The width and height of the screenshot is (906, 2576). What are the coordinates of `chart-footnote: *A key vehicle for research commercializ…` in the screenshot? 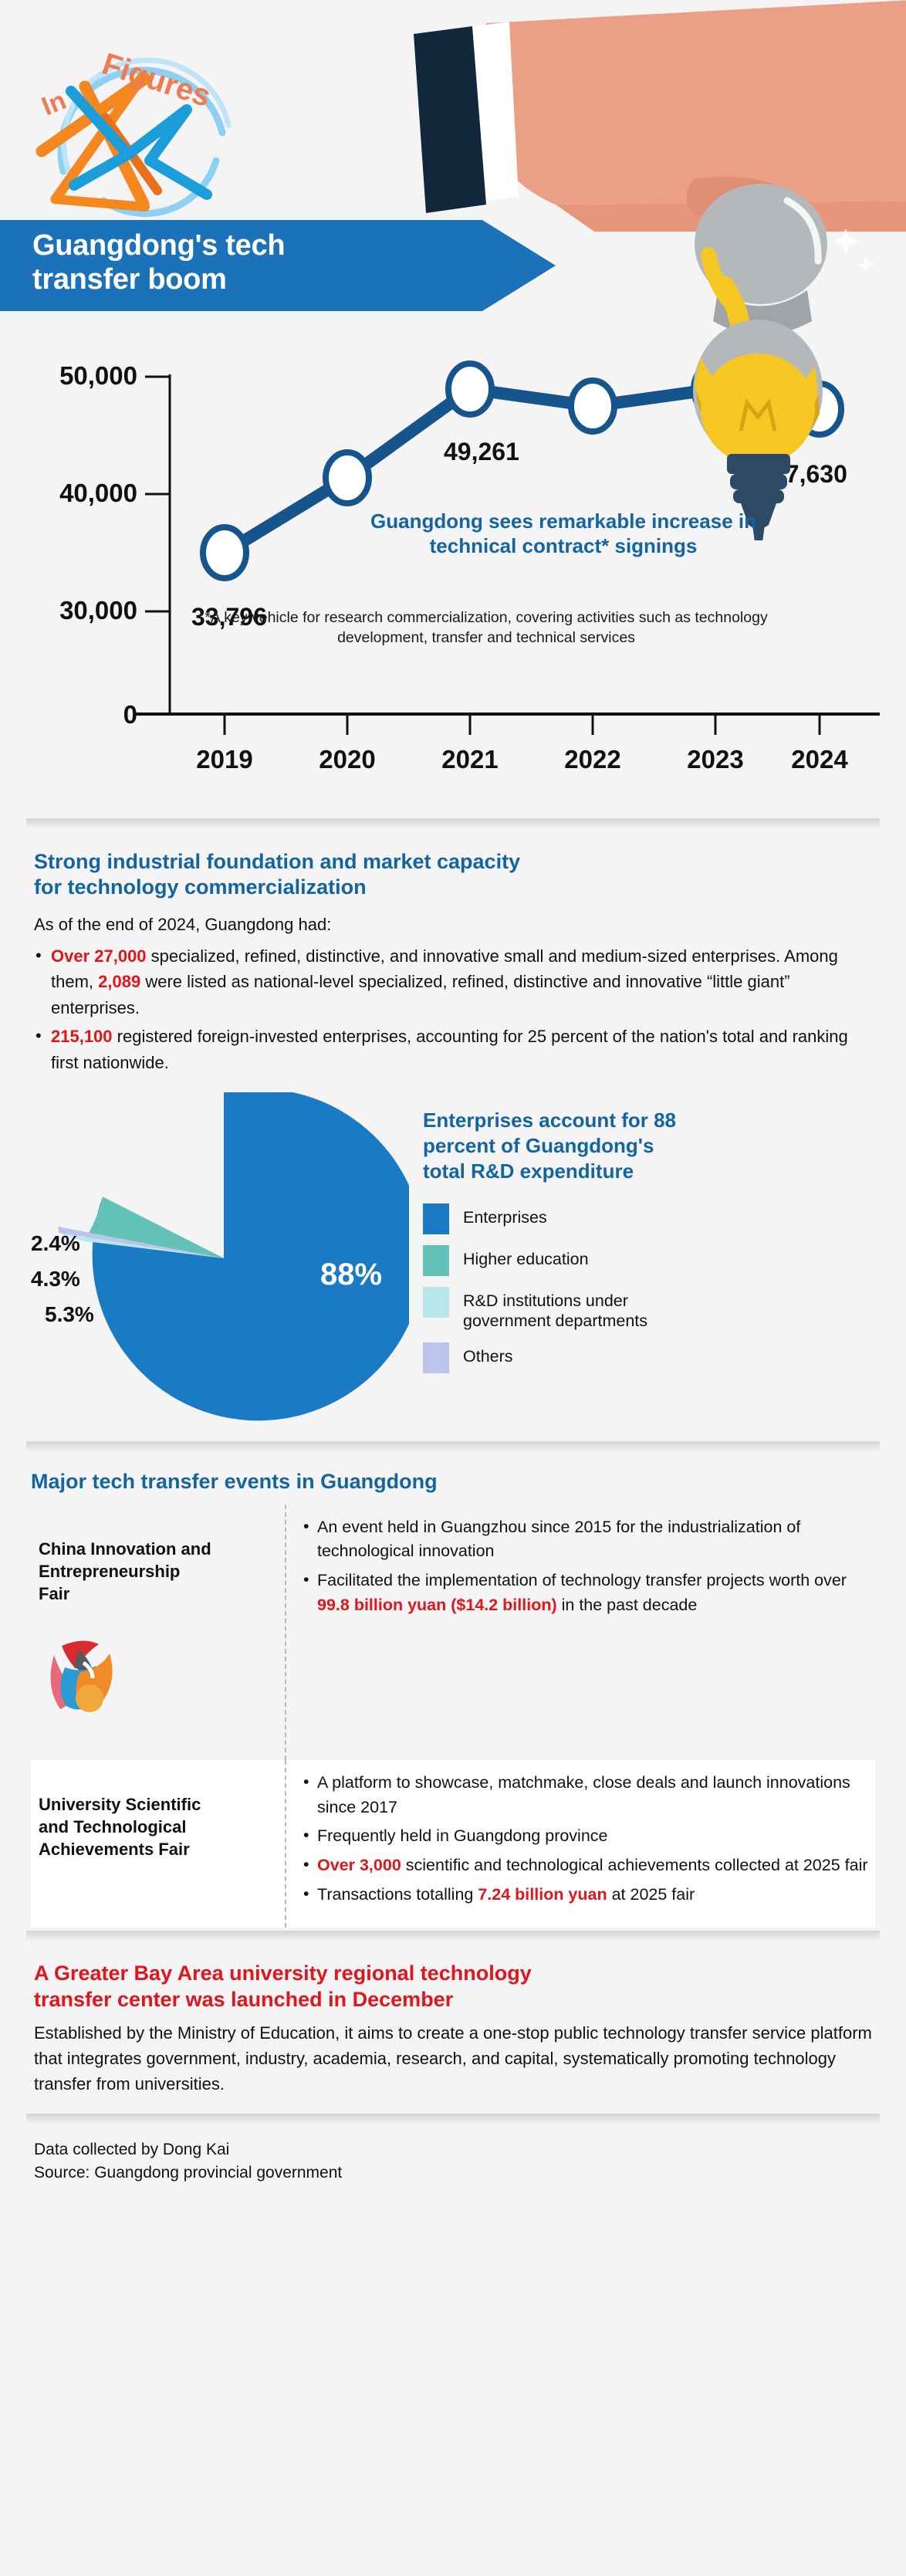 It's located at (486, 627).